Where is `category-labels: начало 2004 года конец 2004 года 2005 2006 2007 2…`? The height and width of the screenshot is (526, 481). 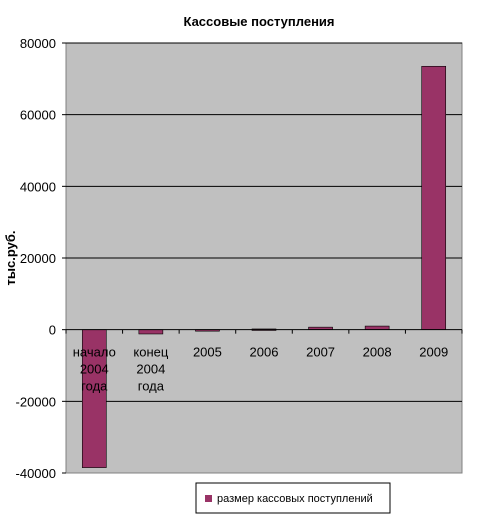
category-labels: начало 2004 года конец 2004 года 2005 2006 2007 2… is located at coordinates (260, 369).